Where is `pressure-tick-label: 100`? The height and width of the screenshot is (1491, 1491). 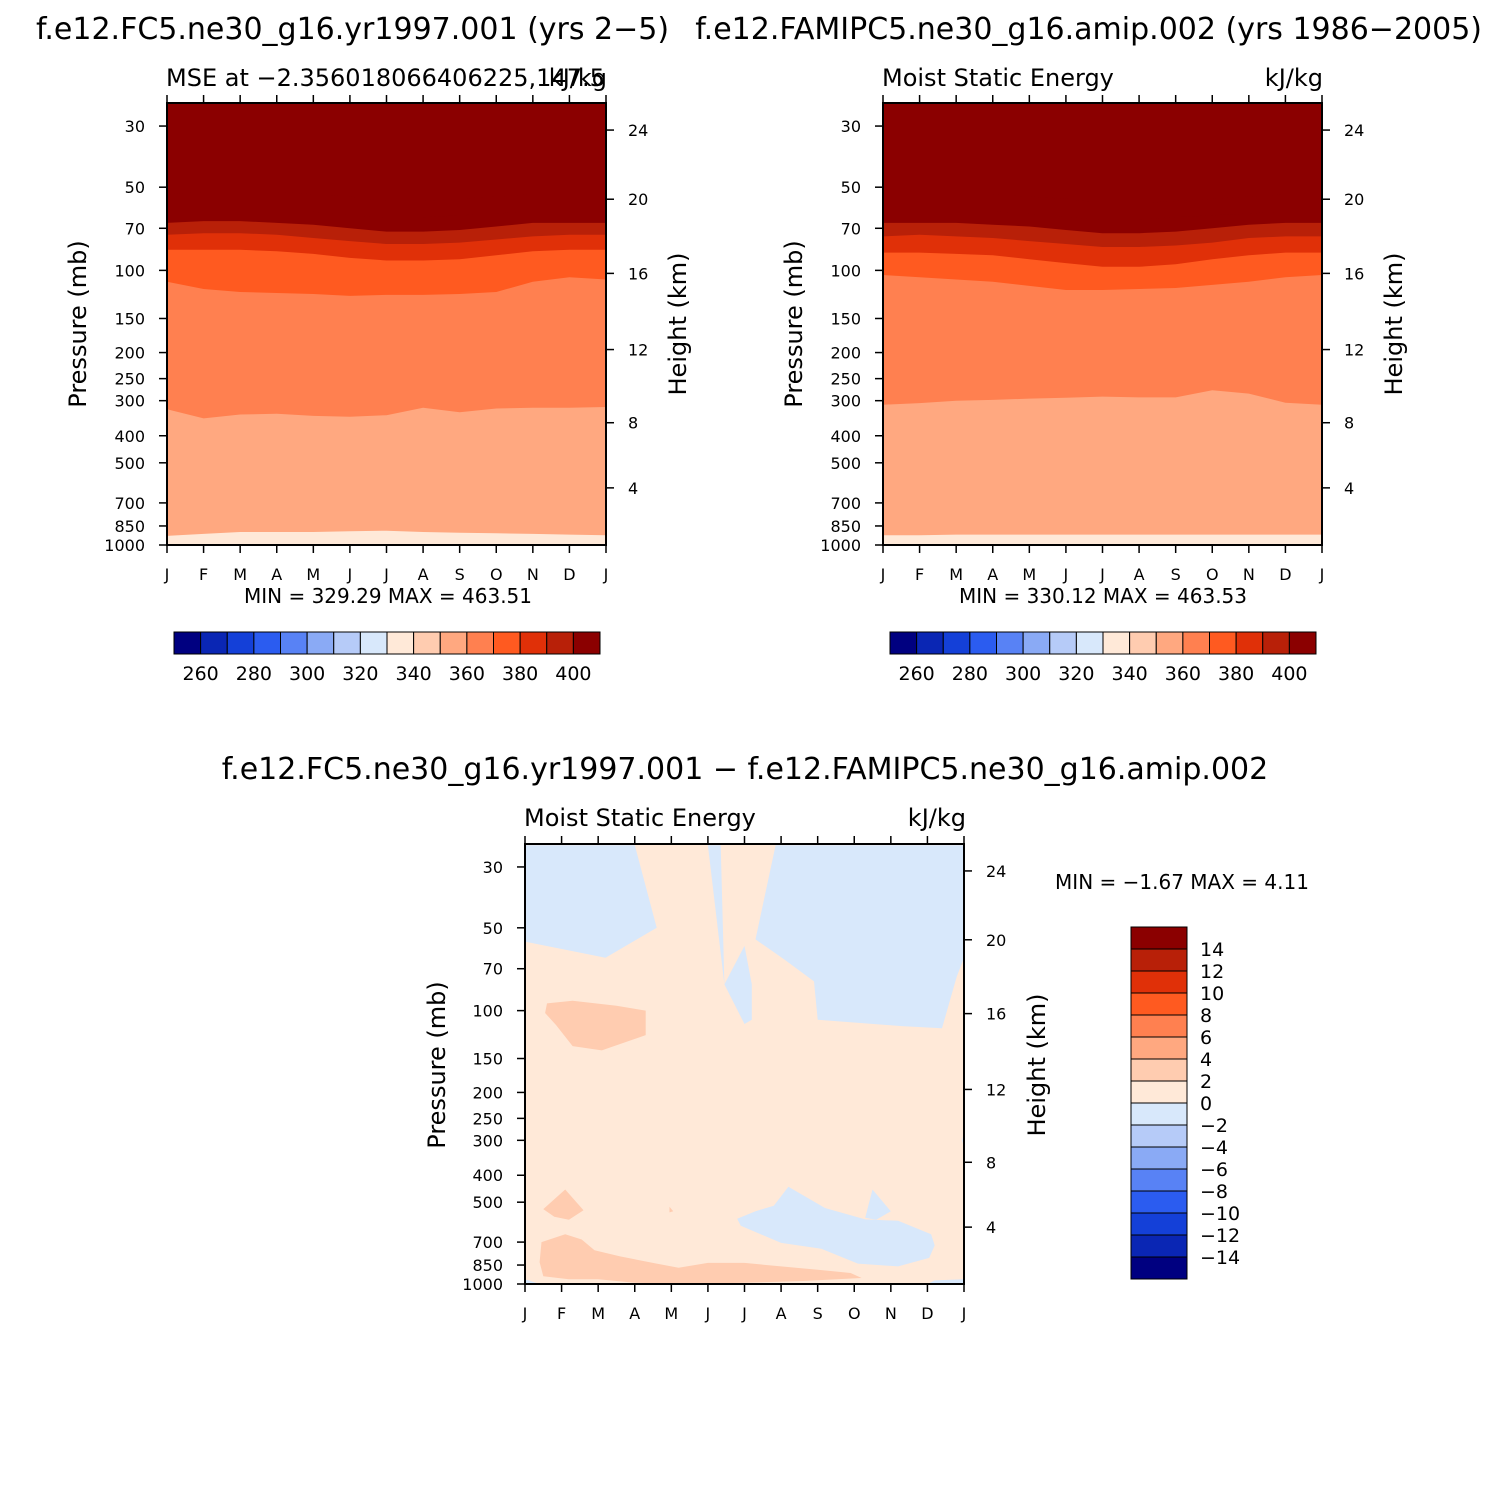
pressure-tick-label: 100 is located at coordinates (487, 1011).